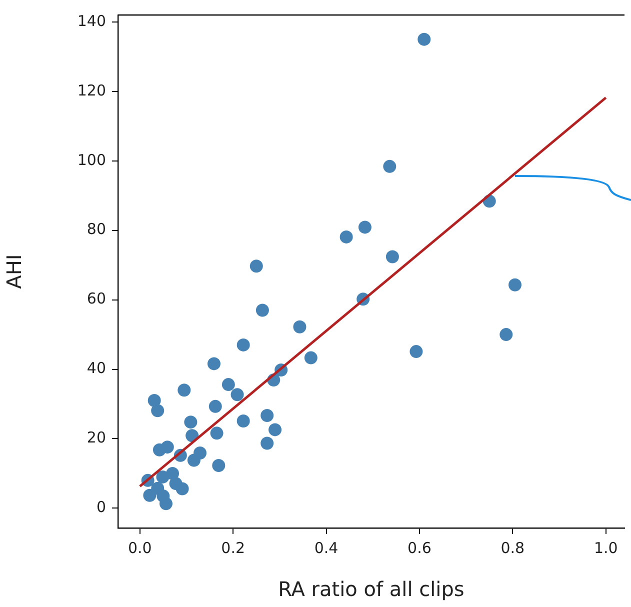 Image resolution: width=631 pixels, height=607 pixels. I want to click on y-tick-label: 120, so click(91, 90).